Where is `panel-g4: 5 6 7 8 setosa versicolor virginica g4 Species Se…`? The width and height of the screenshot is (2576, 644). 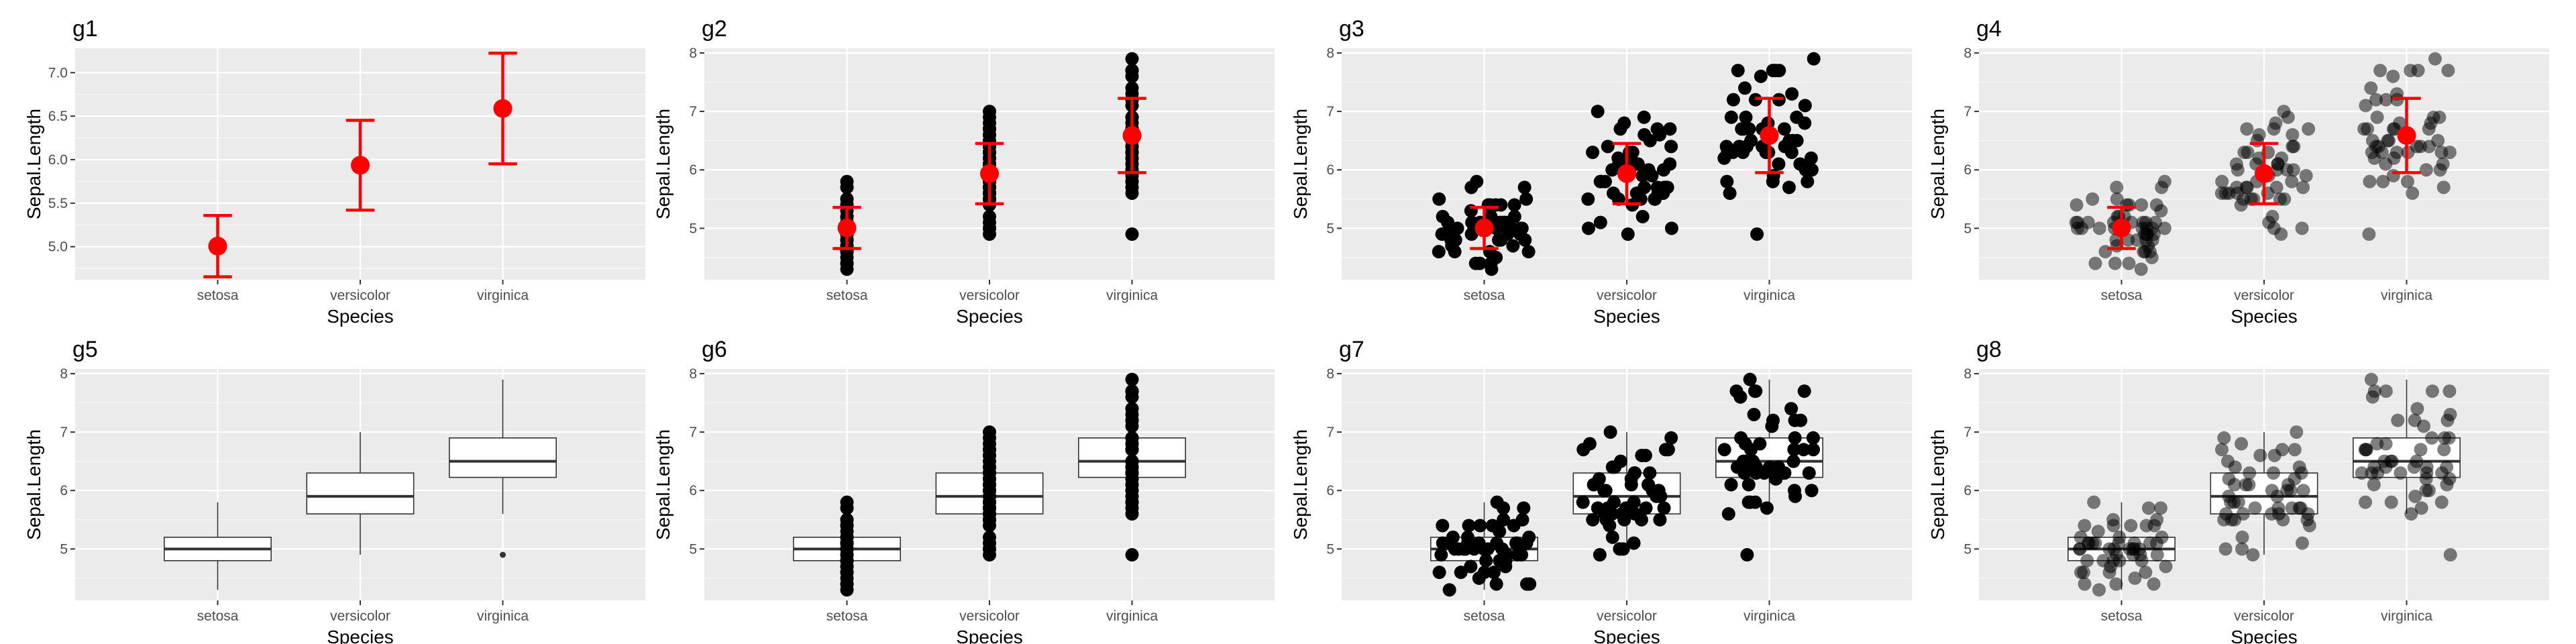 panel-g4: 5 6 7 8 setosa versicolor virginica g4 Species Se… is located at coordinates (2238, 171).